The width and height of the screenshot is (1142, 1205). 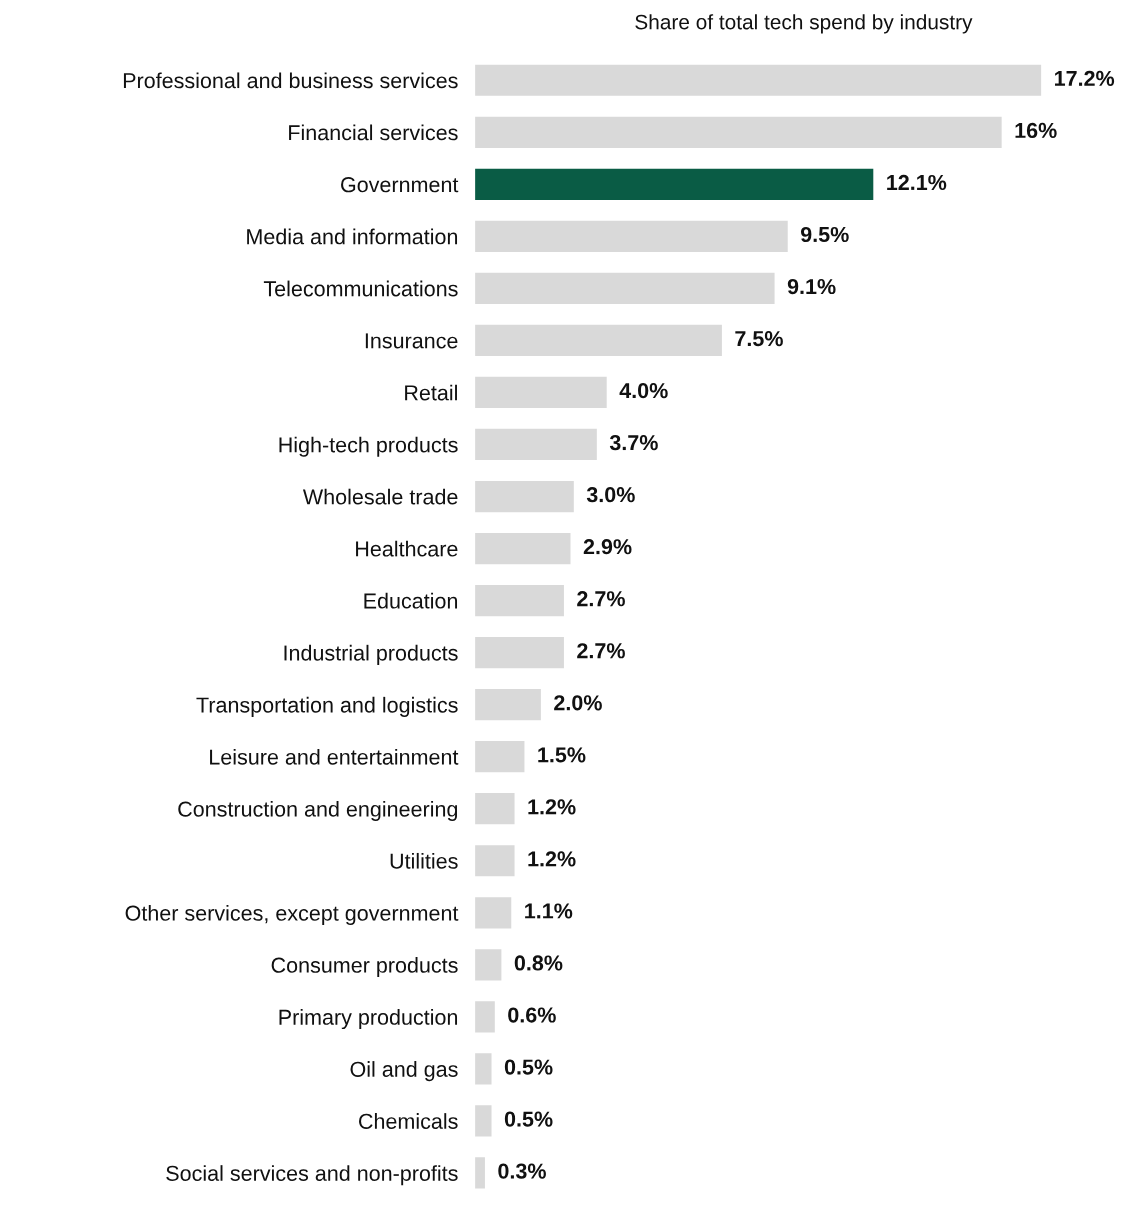 I want to click on y-tick-label: Other services, except government, so click(x=292, y=915).